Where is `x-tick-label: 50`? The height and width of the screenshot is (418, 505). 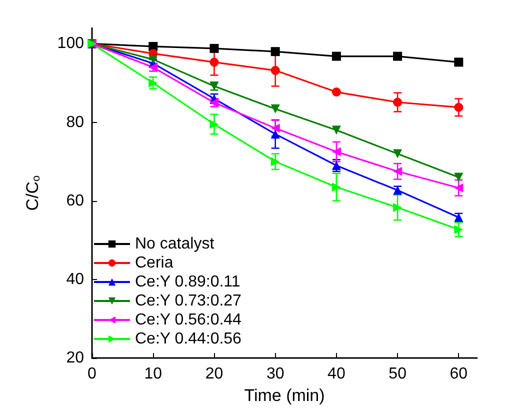 x-tick-label: 50 is located at coordinates (397, 374).